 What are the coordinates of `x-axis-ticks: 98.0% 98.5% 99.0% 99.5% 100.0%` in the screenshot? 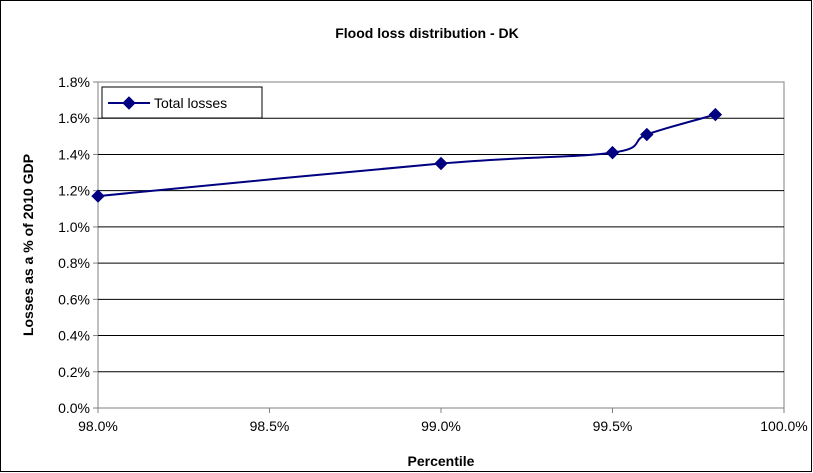 It's located at (443, 421).